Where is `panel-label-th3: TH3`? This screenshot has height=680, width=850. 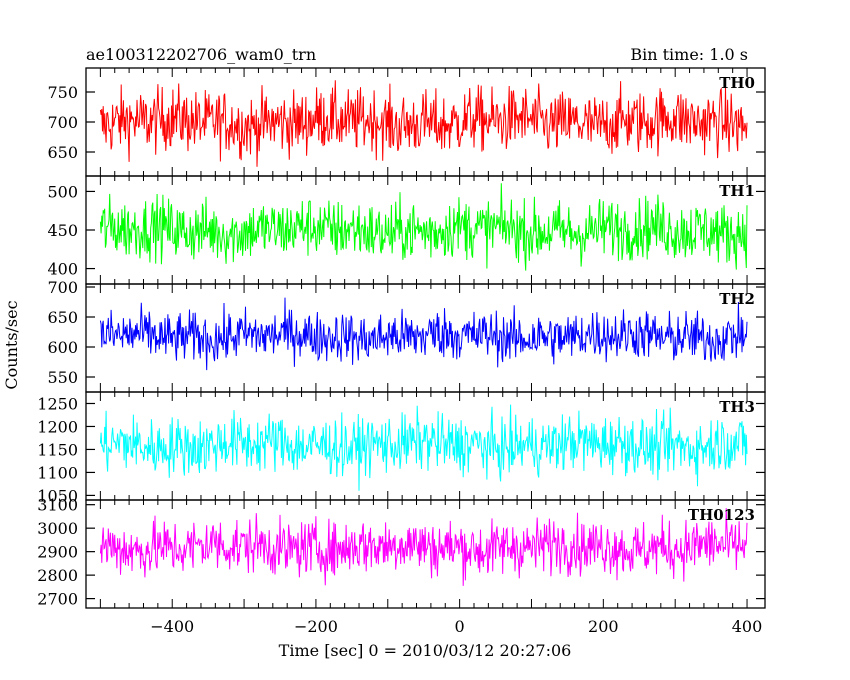
panel-label-th3: TH3 is located at coordinates (737, 407).